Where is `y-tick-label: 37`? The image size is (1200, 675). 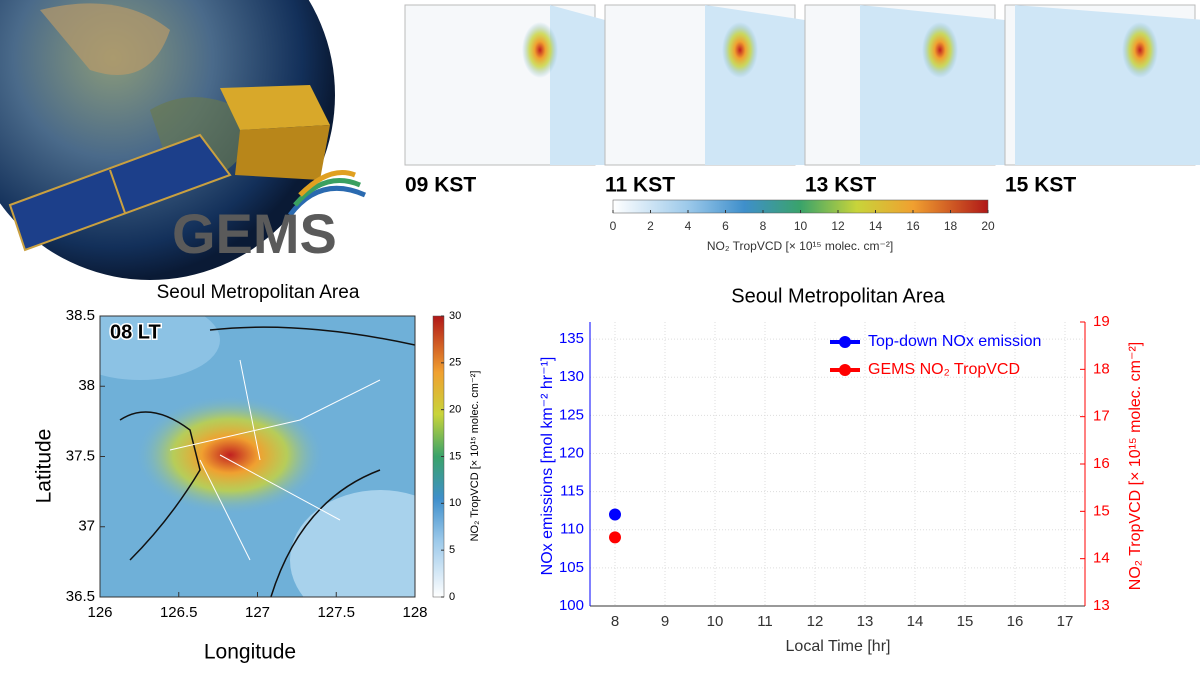
y-tick-label: 37 is located at coordinates (86, 526).